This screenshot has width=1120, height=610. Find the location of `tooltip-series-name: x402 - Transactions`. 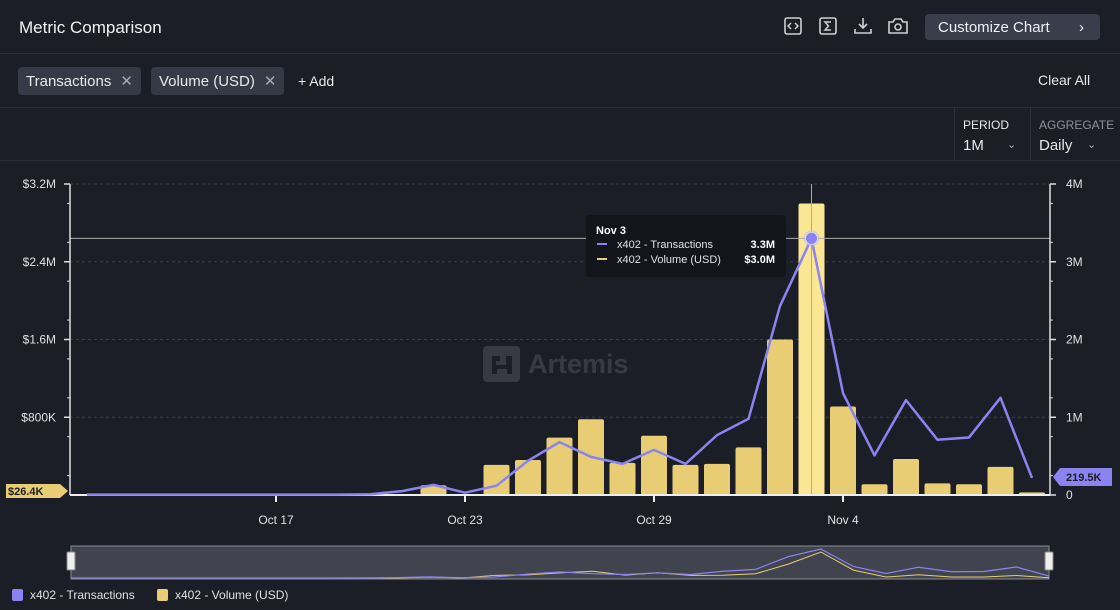

tooltip-series-name: x402 - Transactions is located at coordinates (665, 245).